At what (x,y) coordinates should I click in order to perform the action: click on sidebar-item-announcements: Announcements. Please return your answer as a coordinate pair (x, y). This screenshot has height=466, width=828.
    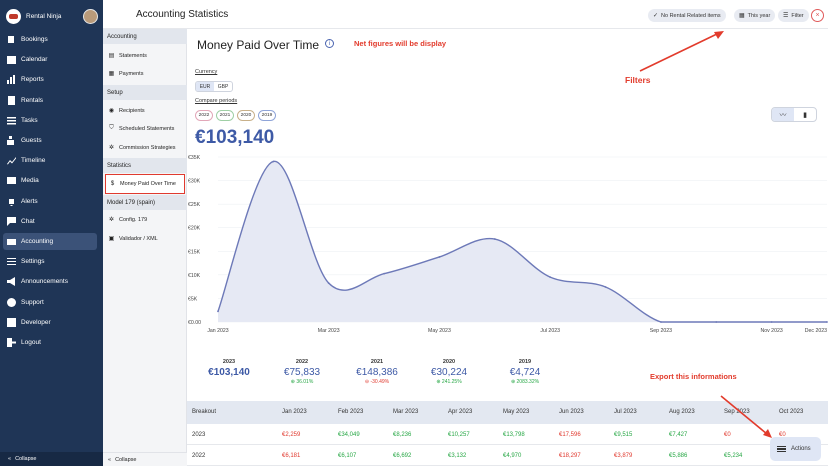
    Looking at the image, I should click on (50, 281).